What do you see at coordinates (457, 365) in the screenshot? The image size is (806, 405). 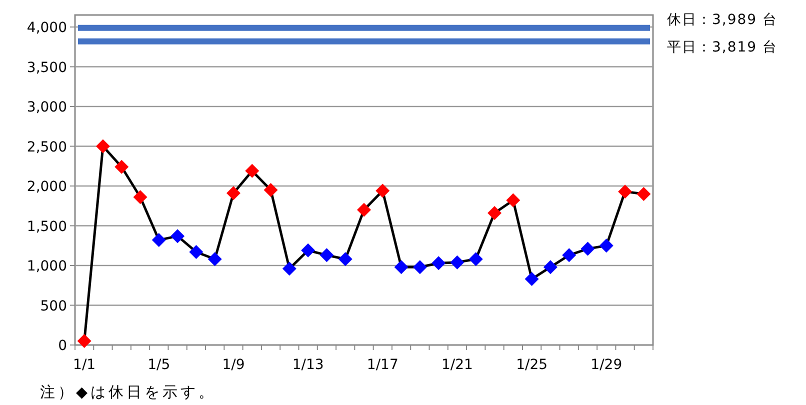 I see `x-tick-label: 1/21` at bounding box center [457, 365].